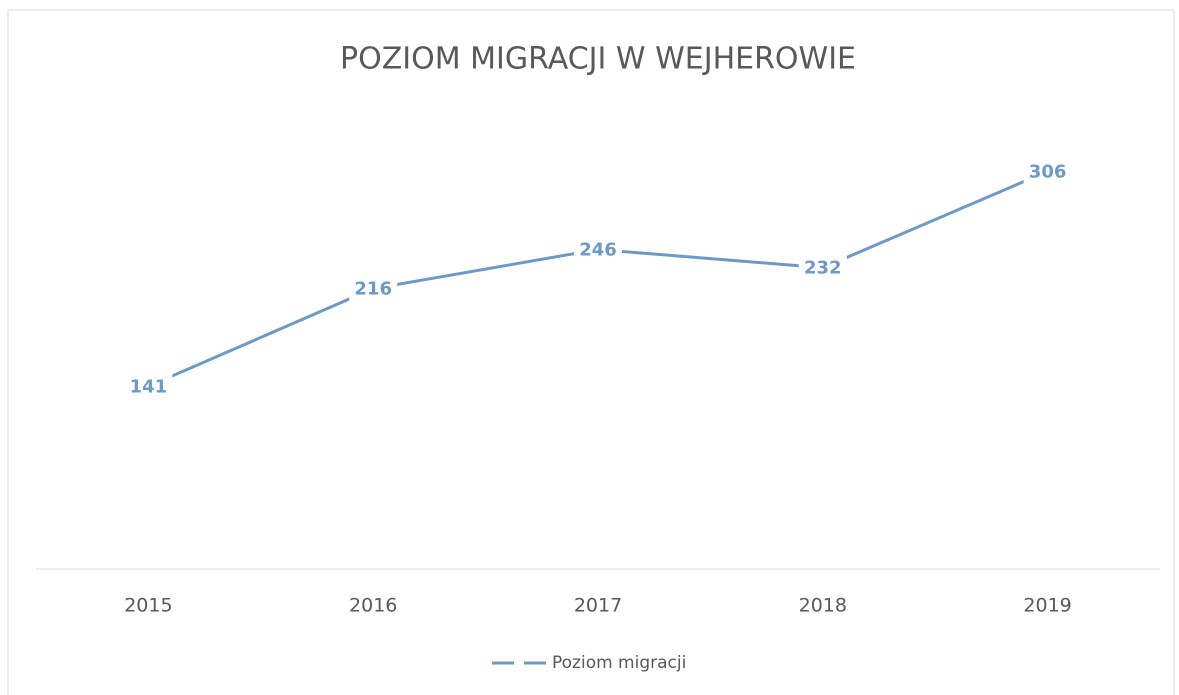  What do you see at coordinates (1047, 606) in the screenshot?
I see `x-tick-label: 2019` at bounding box center [1047, 606].